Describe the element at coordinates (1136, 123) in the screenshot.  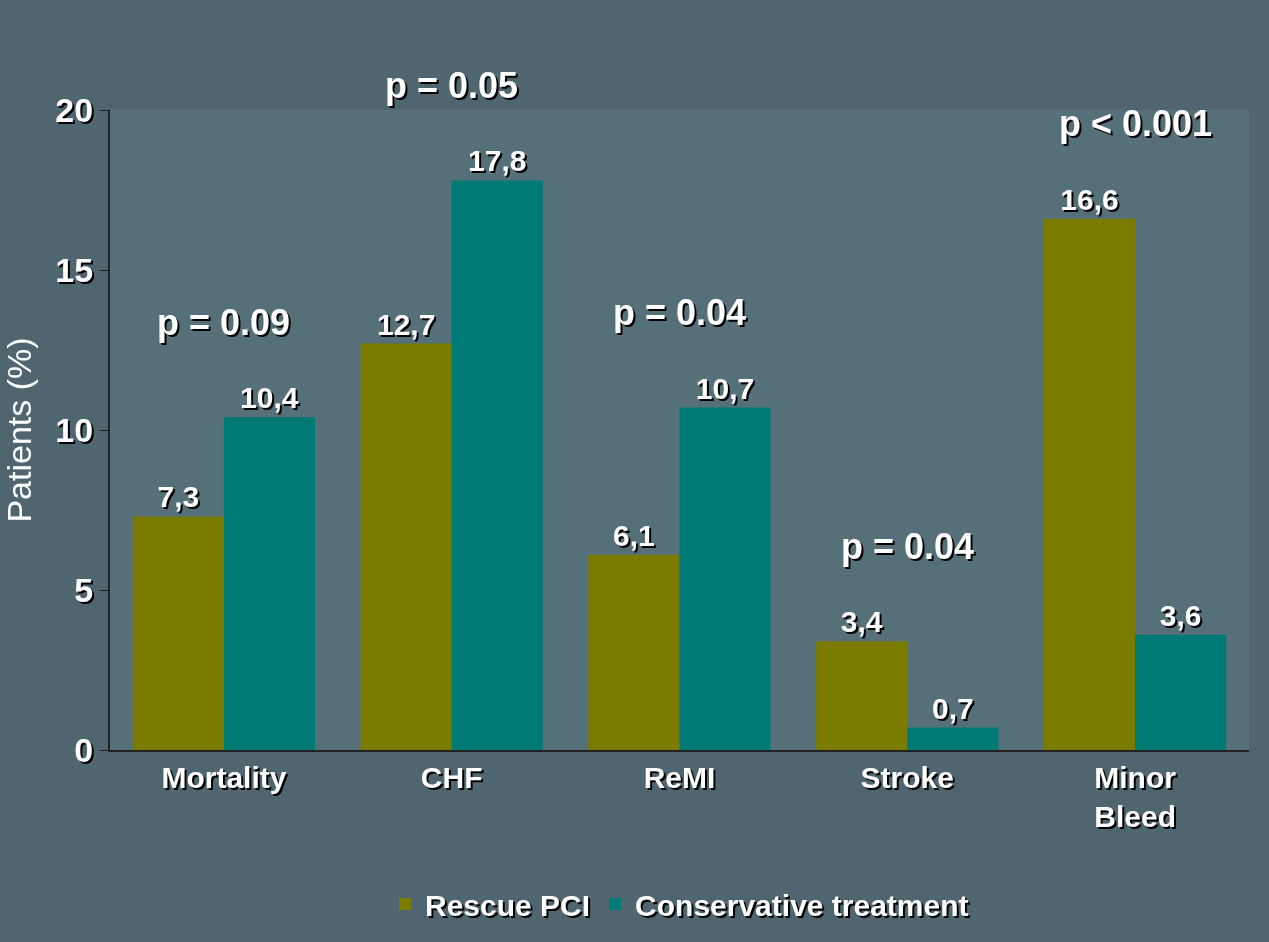
I see `annotation: p < 0.001` at that location.